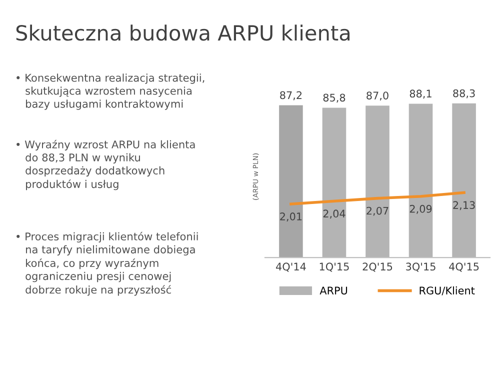 The height and width of the screenshot is (368, 500). What do you see at coordinates (377, 96) in the screenshot?
I see `data-label: 87,0` at bounding box center [377, 96].